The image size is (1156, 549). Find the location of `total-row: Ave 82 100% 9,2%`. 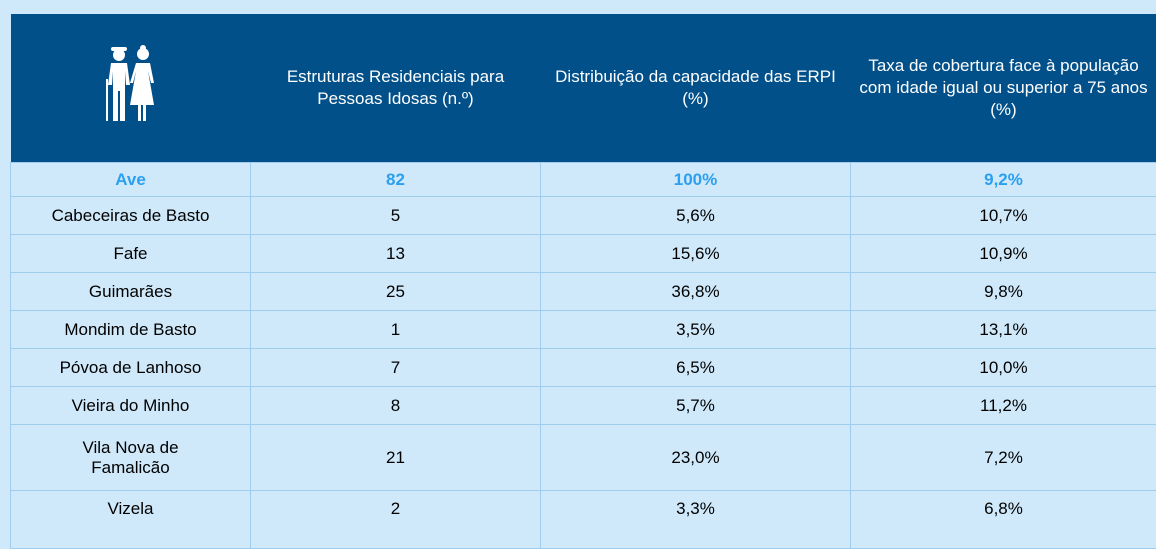

total-row: Ave 82 100% 9,2% is located at coordinates (583, 180).